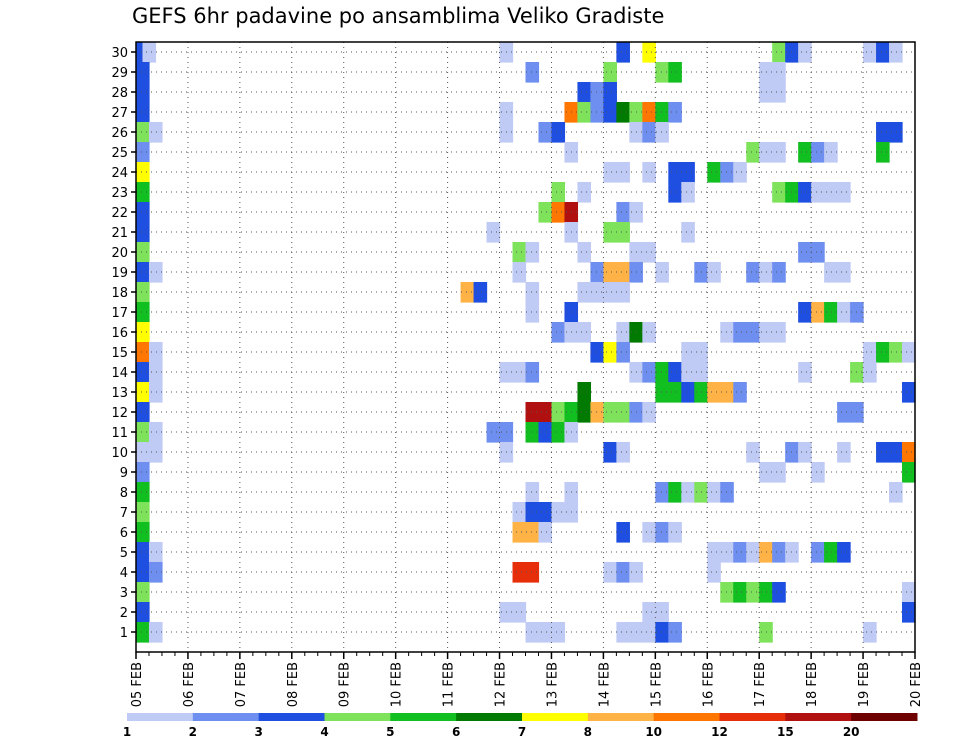  What do you see at coordinates (124, 473) in the screenshot?
I see `y-tick-label: 9` at bounding box center [124, 473].